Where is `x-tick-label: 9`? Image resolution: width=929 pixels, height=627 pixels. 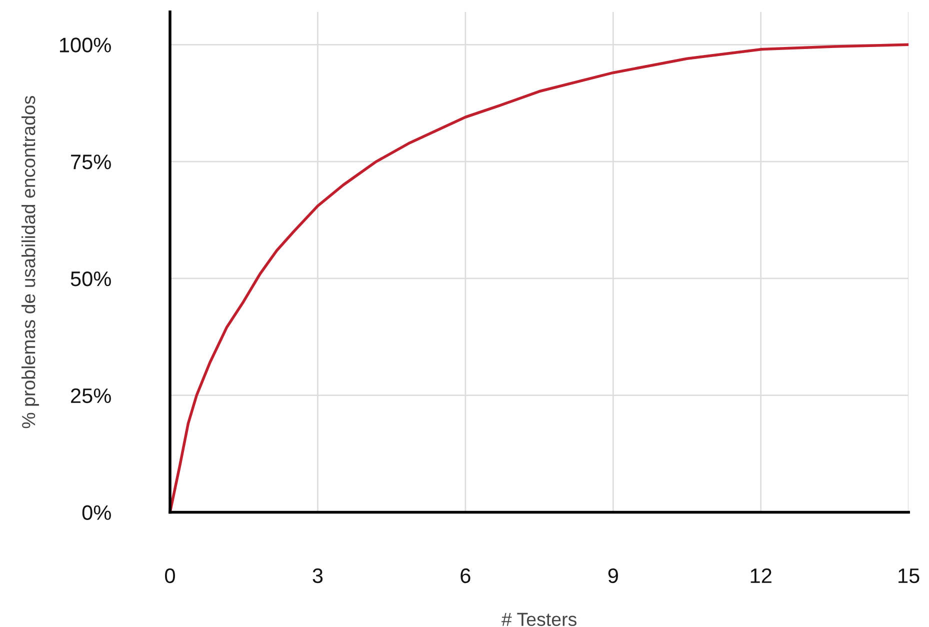 x-tick-label: 9 is located at coordinates (613, 576).